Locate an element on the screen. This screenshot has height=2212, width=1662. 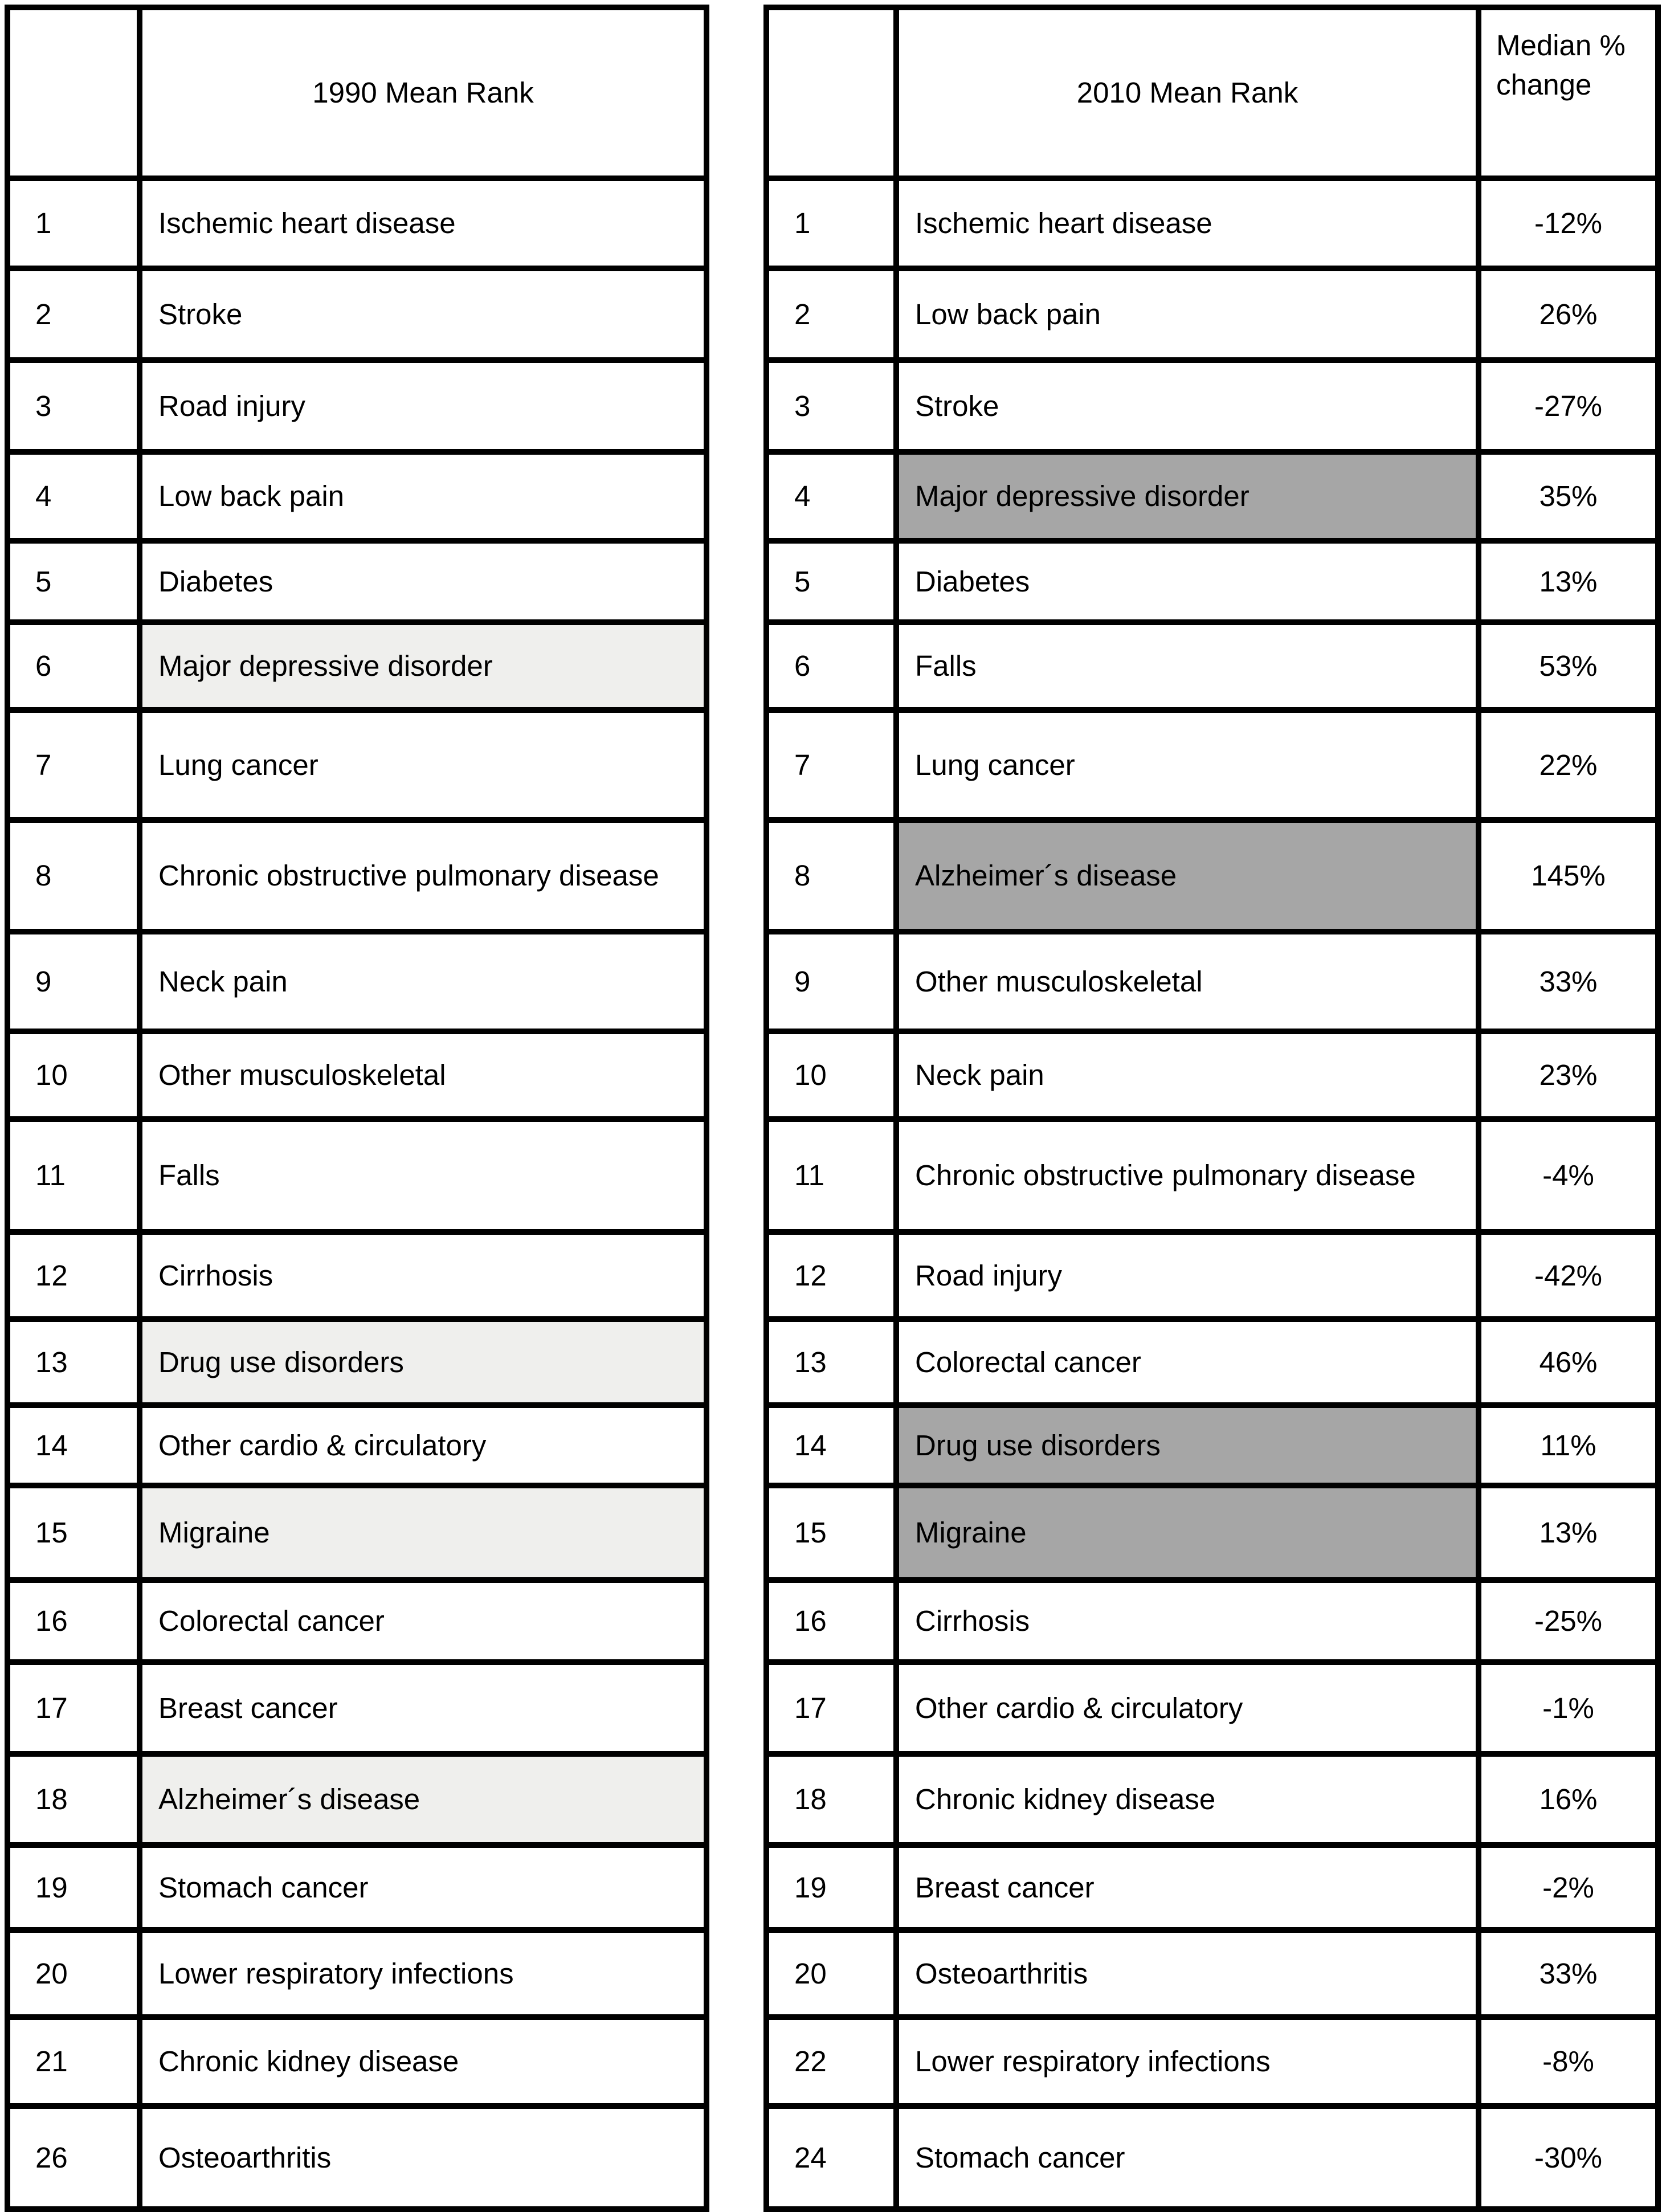
rank-cell: 1 is located at coordinates (73, 224).